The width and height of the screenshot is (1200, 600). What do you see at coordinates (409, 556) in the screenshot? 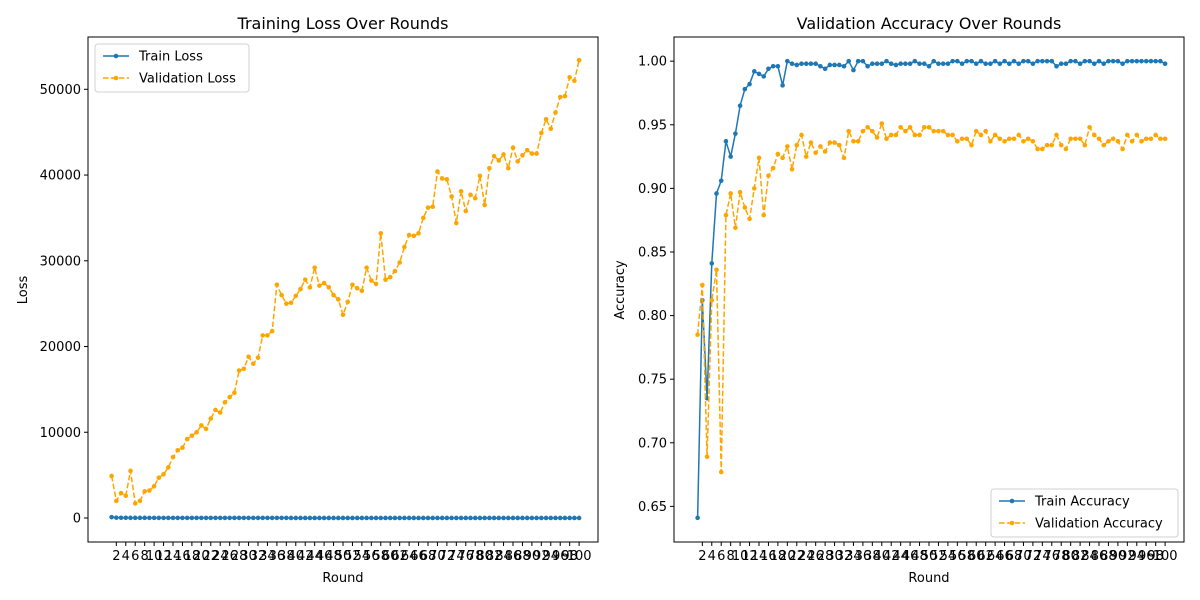
I see `loss-chart-xtick-label: 64` at bounding box center [409, 556].